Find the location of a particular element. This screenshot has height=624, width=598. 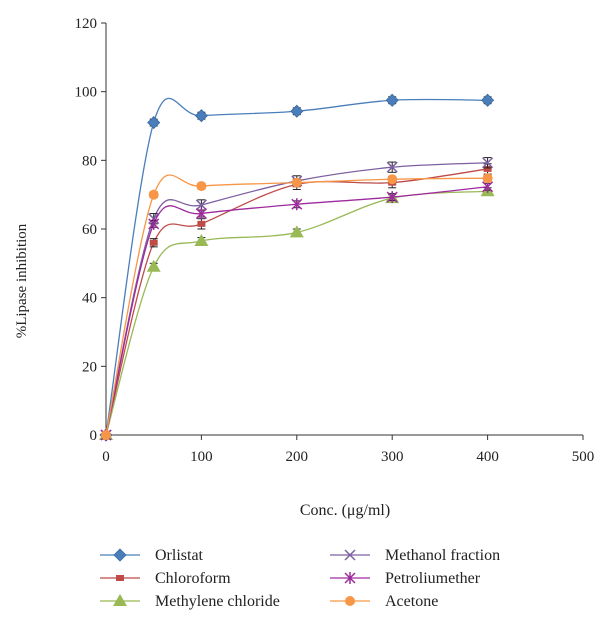

legend-item-acetone: Acetone is located at coordinates (384, 601).